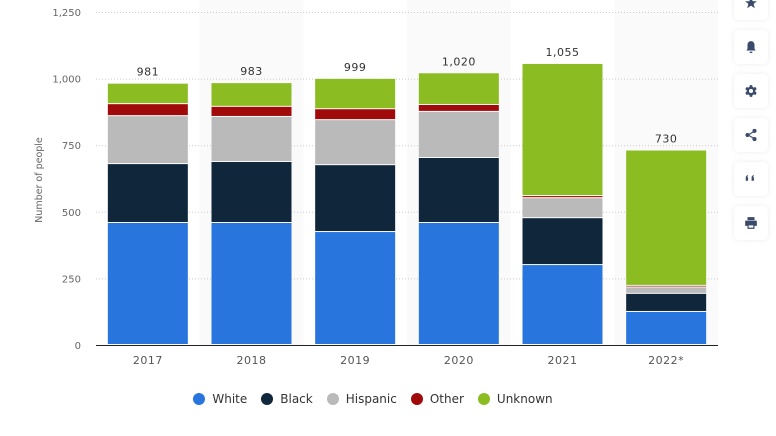  Describe the element at coordinates (78, 346) in the screenshot. I see `y-tick-label: 0` at that location.